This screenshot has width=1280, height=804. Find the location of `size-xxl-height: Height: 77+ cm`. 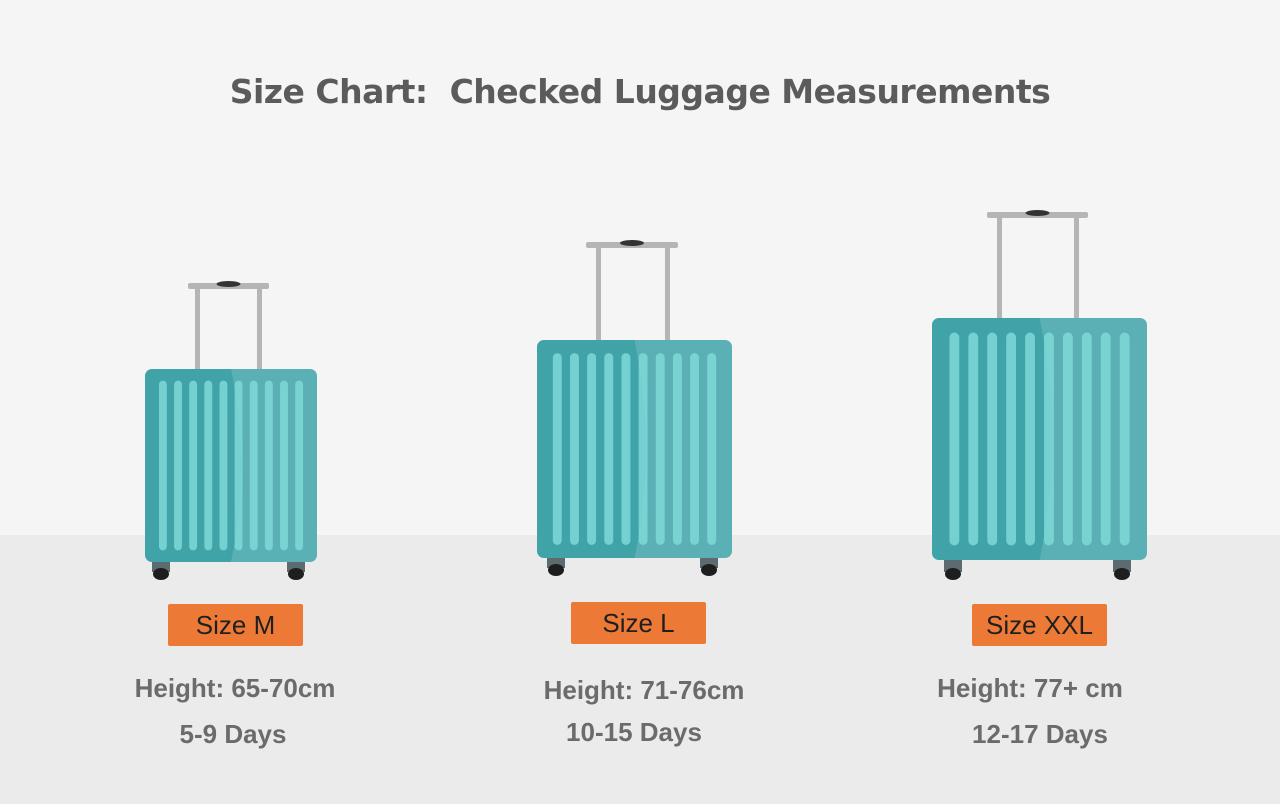

size-xxl-height: Height: 77+ cm is located at coordinates (1030, 688).